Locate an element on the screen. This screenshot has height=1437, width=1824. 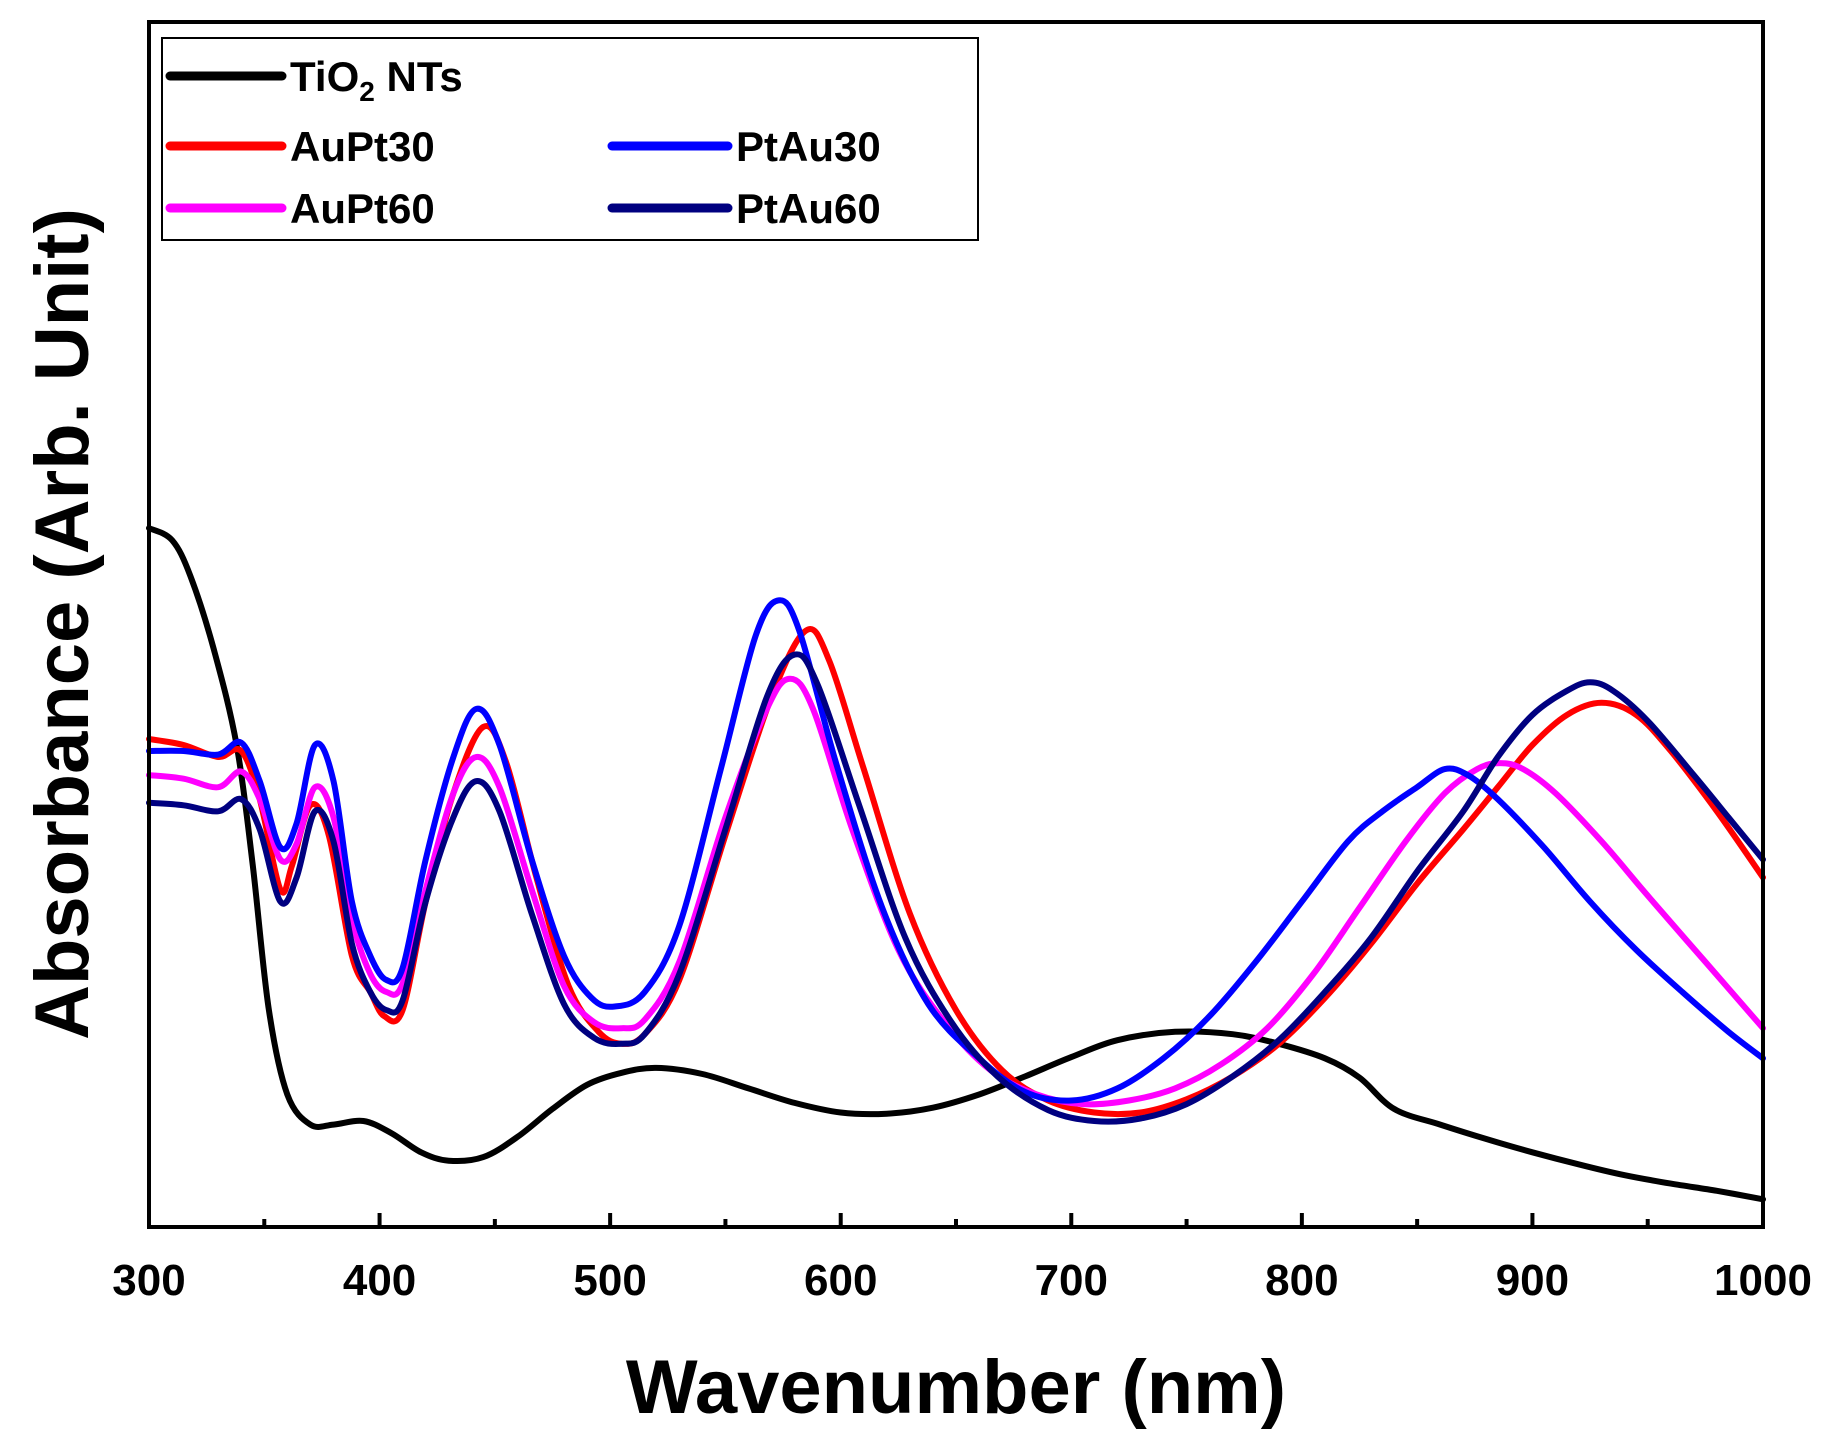
axes-layer: 300 400 500 600 700 800 900 1000 is located at coordinates (962, 1259).